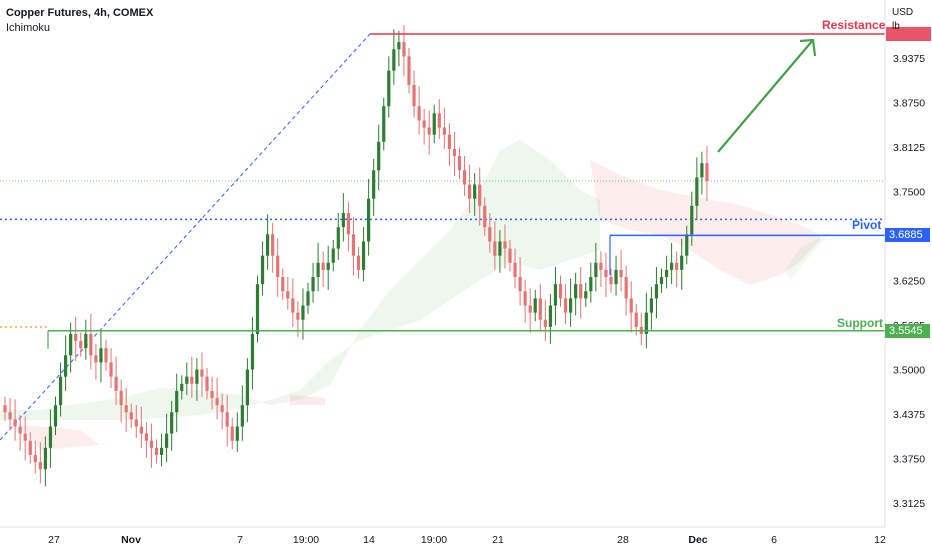 The image size is (932, 550). I want to click on arrow-shaft, so click(765, 96).